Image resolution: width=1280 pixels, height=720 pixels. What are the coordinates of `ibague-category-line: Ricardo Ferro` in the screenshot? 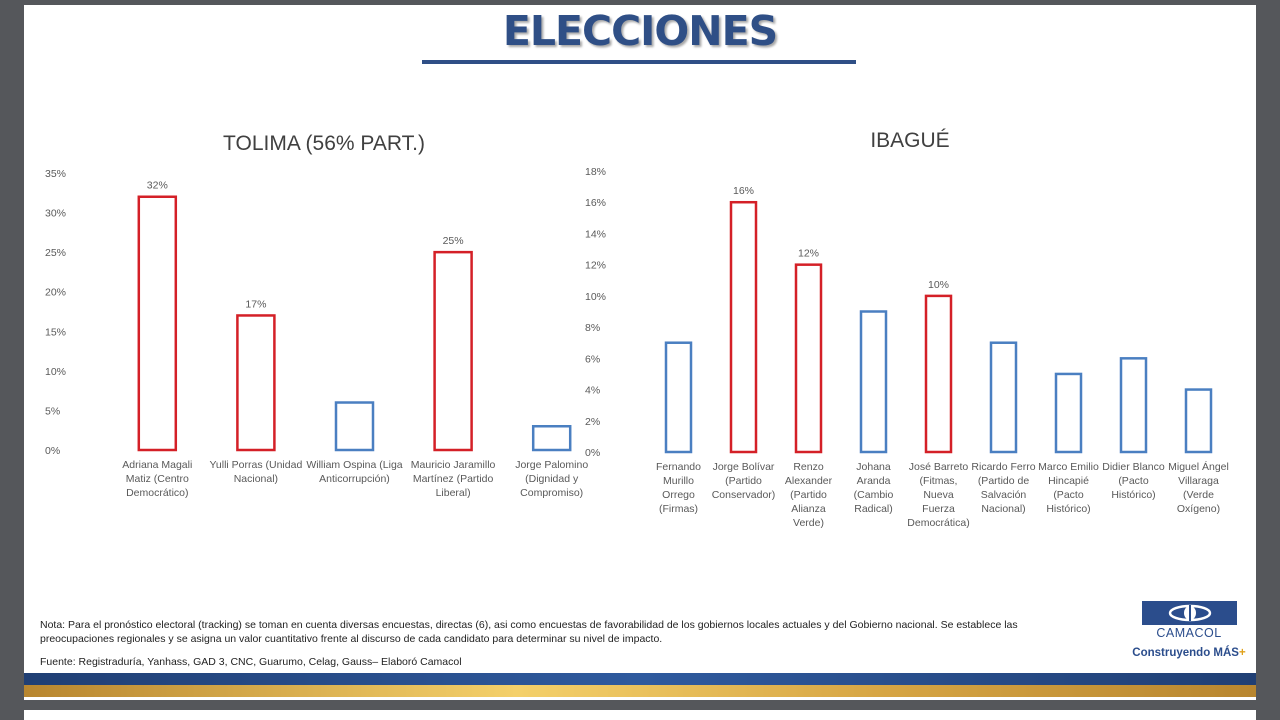 It's located at (1003, 467).